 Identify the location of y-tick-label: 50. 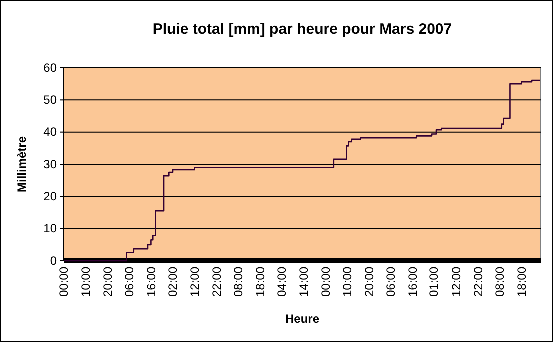
(51, 100).